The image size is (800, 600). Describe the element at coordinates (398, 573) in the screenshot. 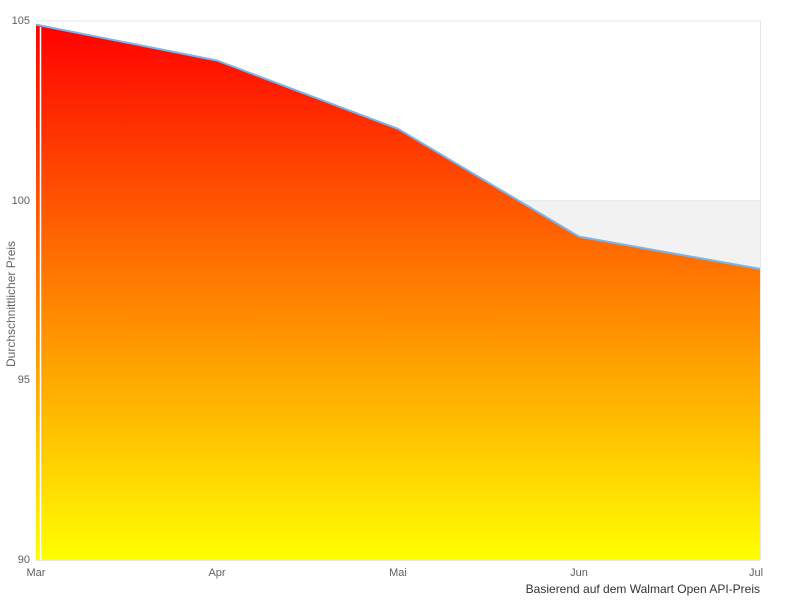

I see `x-tick-label-mai: Mai` at that location.